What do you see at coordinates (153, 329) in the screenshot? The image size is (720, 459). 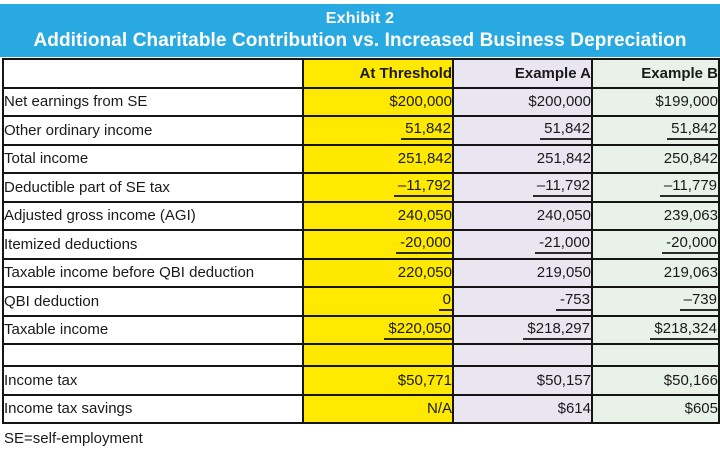 I see `row-label: Taxable income` at bounding box center [153, 329].